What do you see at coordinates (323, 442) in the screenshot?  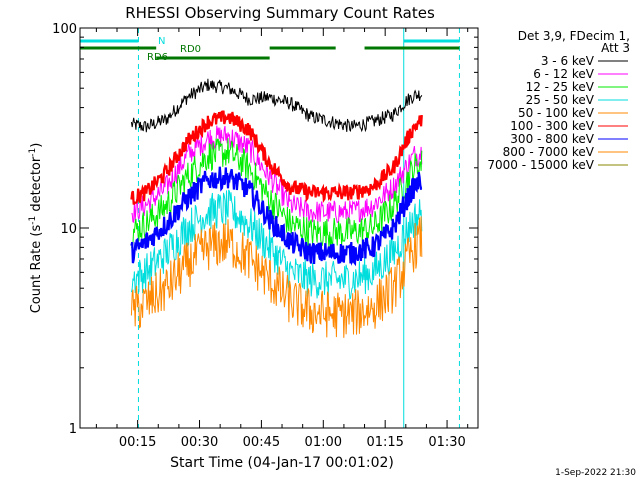 I see `x-tick-label-3: 01:00` at bounding box center [323, 442].